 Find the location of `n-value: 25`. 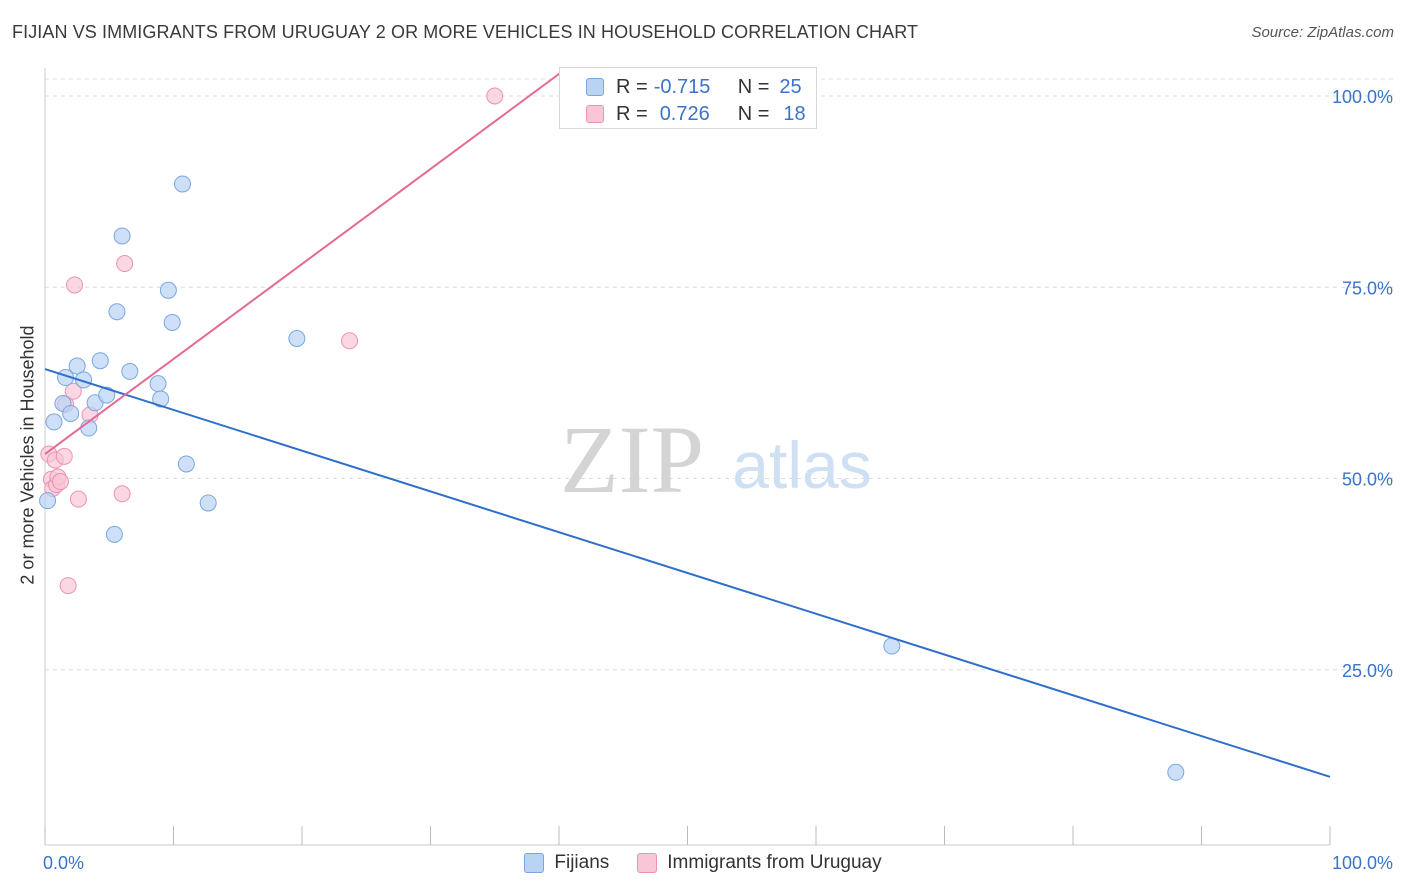

n-value: 25 is located at coordinates (790, 86).